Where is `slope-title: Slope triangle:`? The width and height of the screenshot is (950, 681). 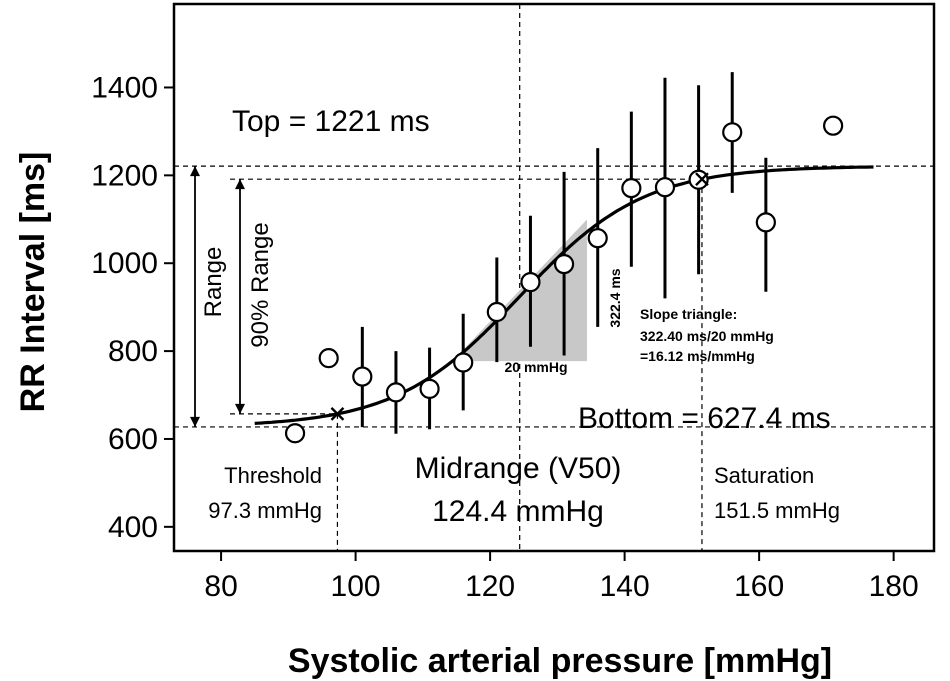
slope-title: Slope triangle: is located at coordinates (688, 314).